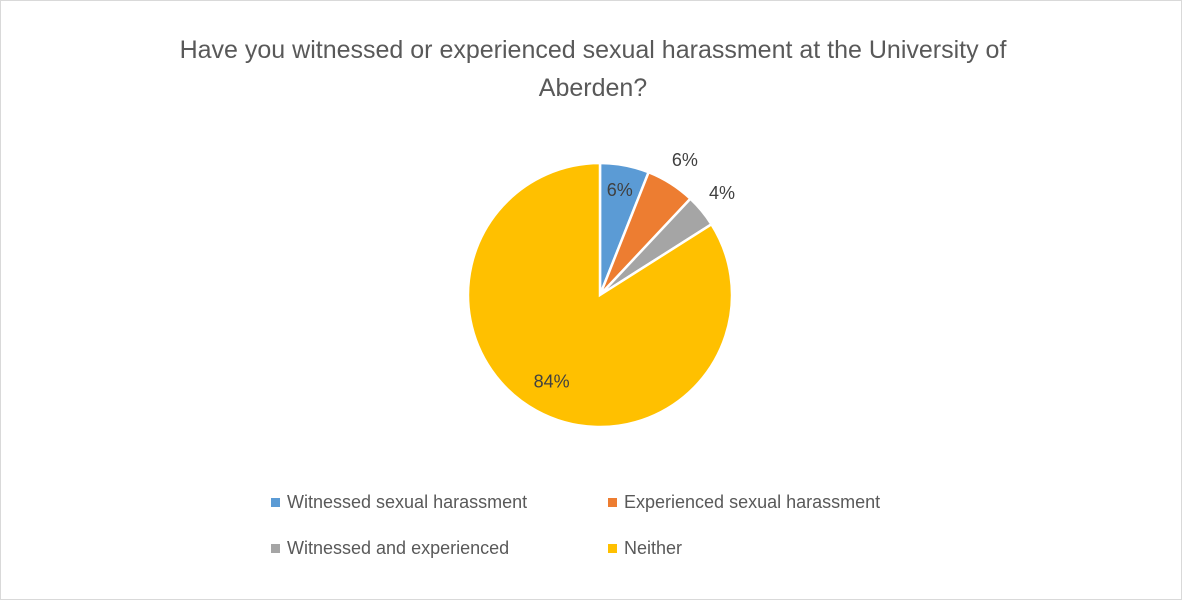 This screenshot has height=600, width=1184. I want to click on legend-item: Witnessed sexual harassment, so click(439, 502).